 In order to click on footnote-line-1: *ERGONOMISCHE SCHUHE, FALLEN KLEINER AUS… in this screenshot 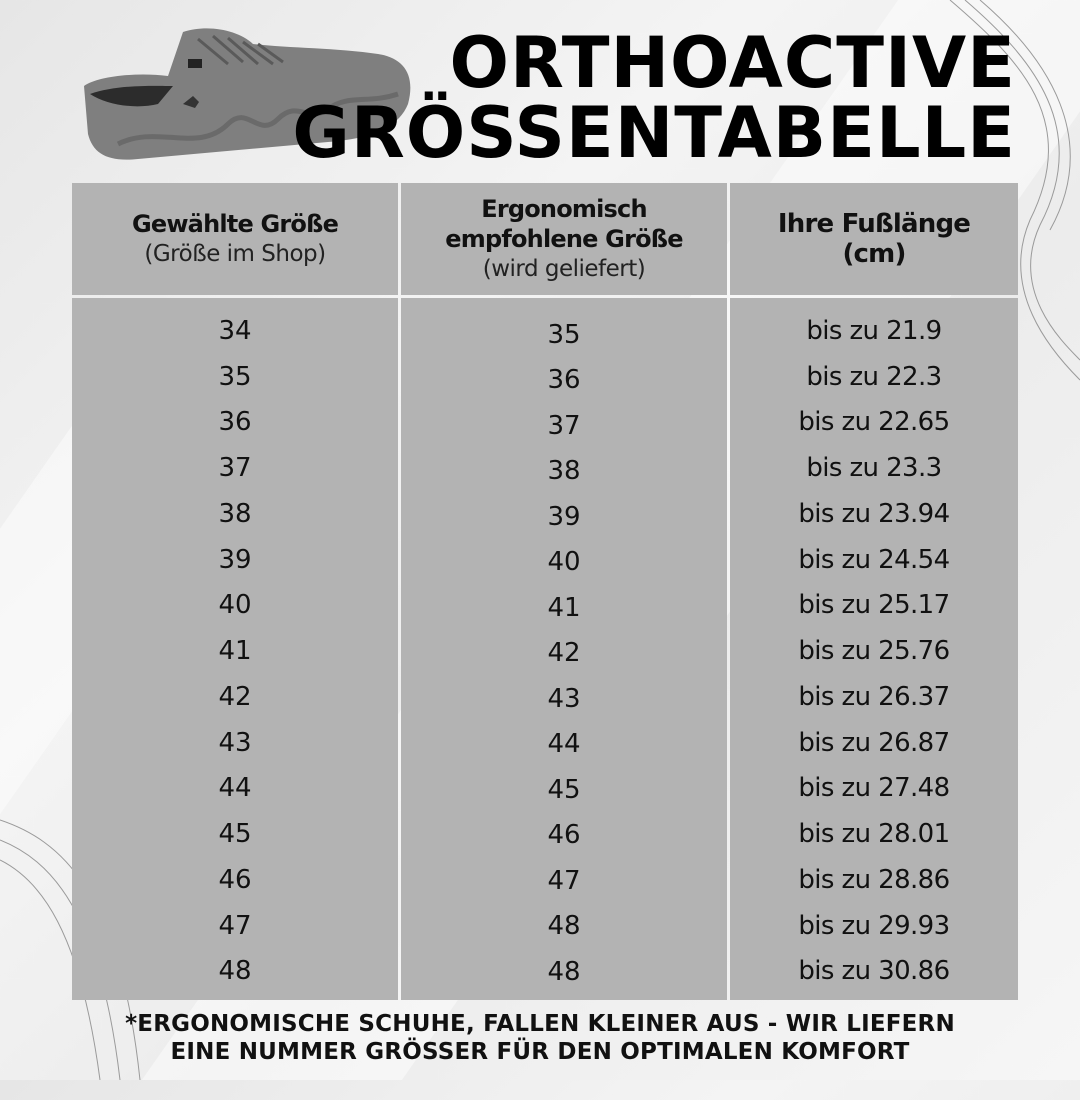, I will do `click(540, 1024)`.